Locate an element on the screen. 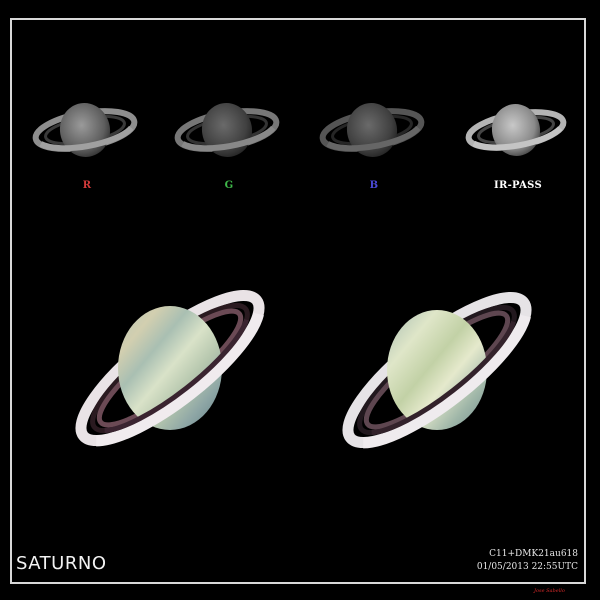 The image size is (600, 600). saturn-ir-channel is located at coordinates (516, 130).